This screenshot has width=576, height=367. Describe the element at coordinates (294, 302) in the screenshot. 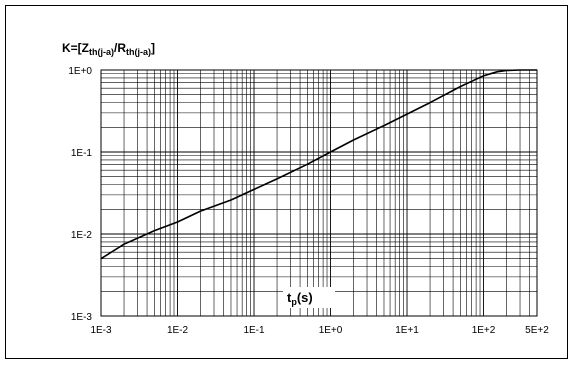

I see `xlabel-sub: p` at that location.